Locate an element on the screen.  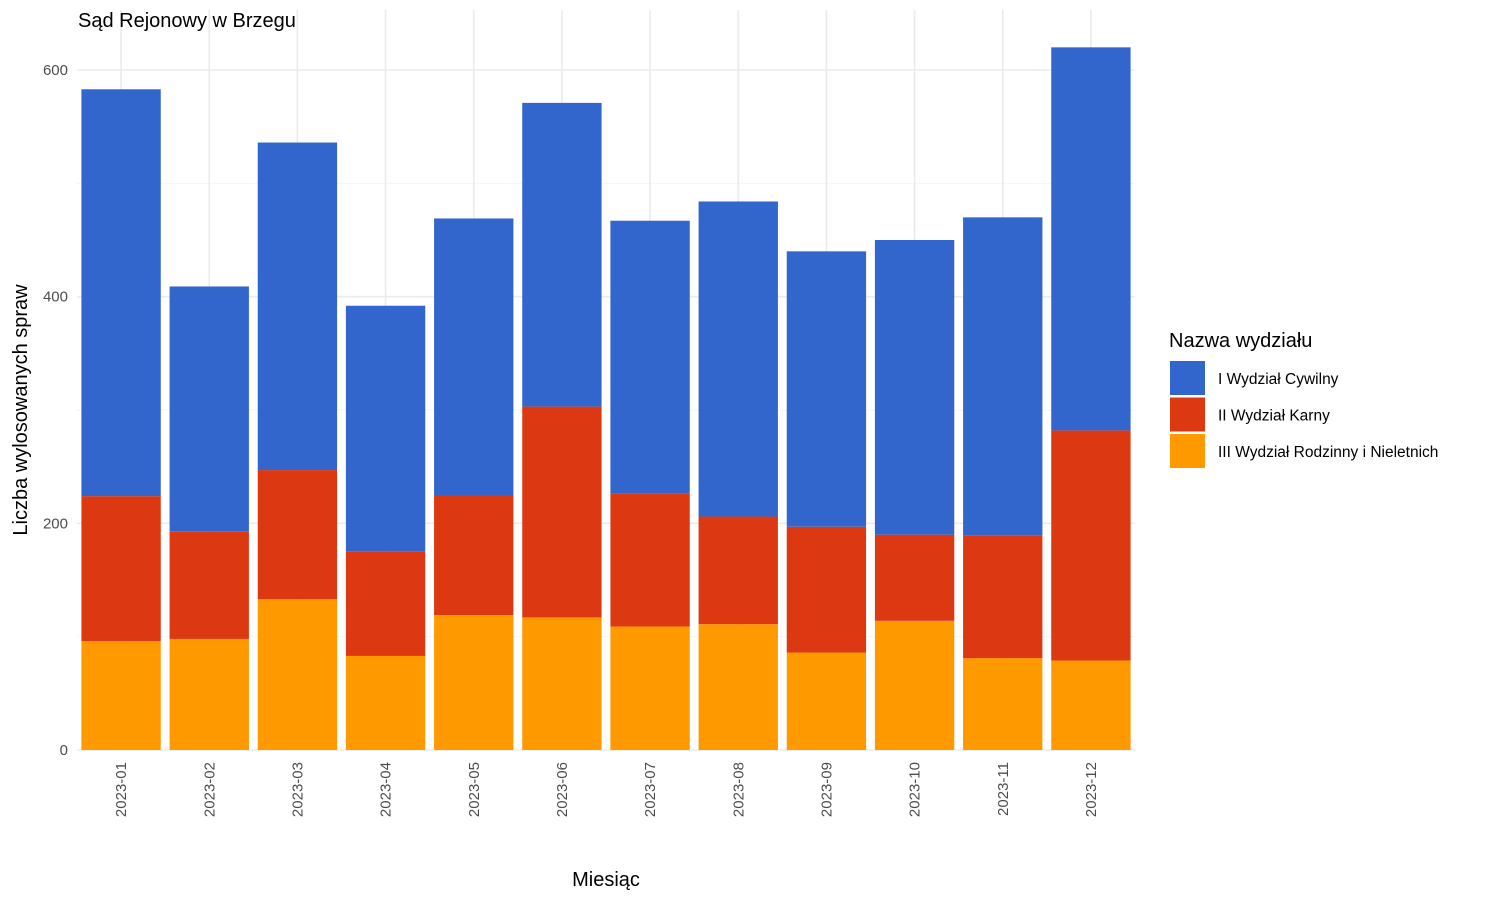
legend-title: Nazwa wydziału is located at coordinates (1240, 341).